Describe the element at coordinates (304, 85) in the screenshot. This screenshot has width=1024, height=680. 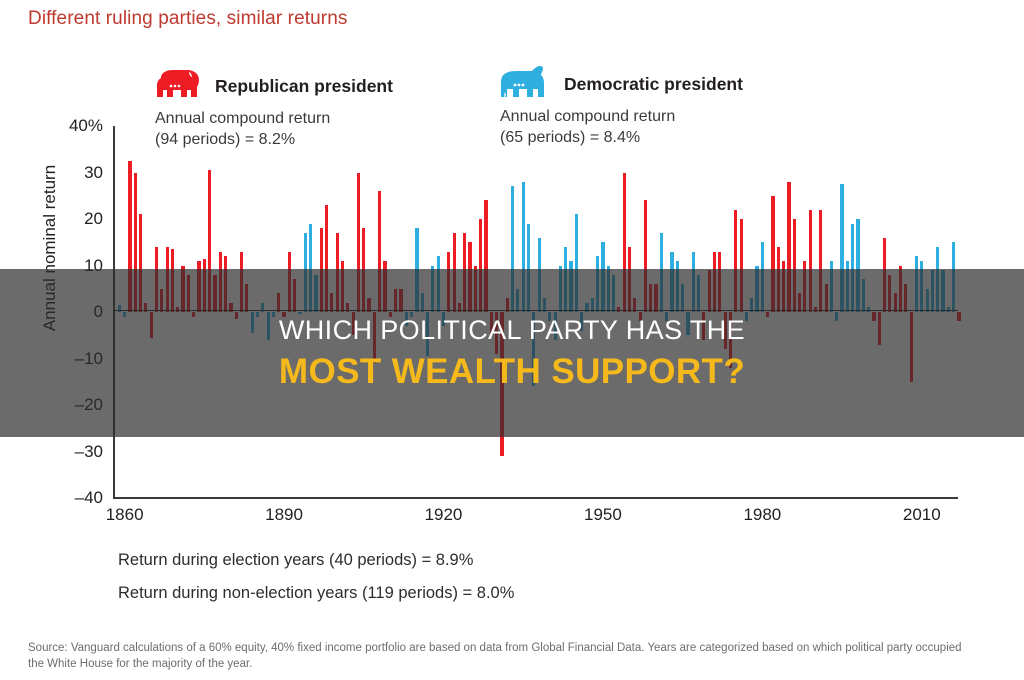
I see `legend-republican-label: Republican president` at that location.